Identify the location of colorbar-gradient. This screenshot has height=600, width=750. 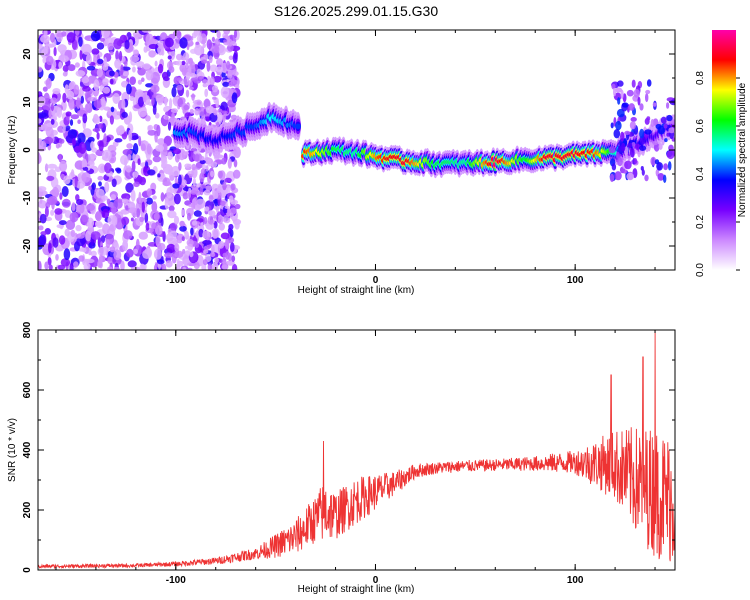
(724, 150).